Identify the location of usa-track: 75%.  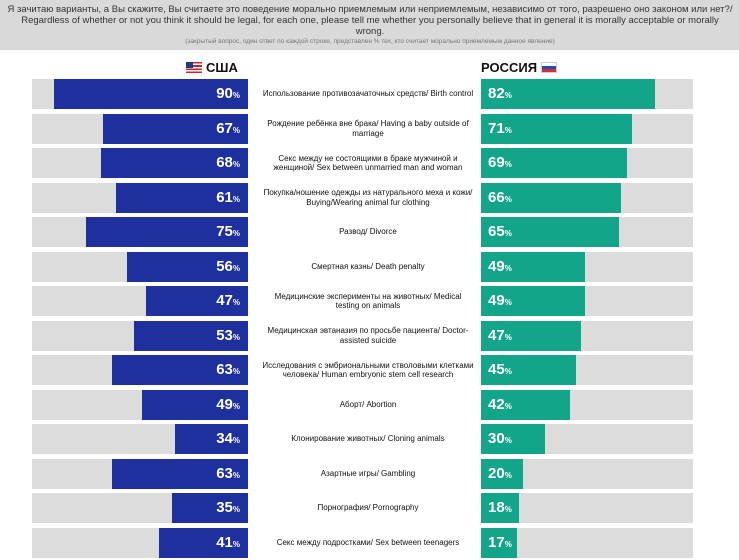
(140, 232).